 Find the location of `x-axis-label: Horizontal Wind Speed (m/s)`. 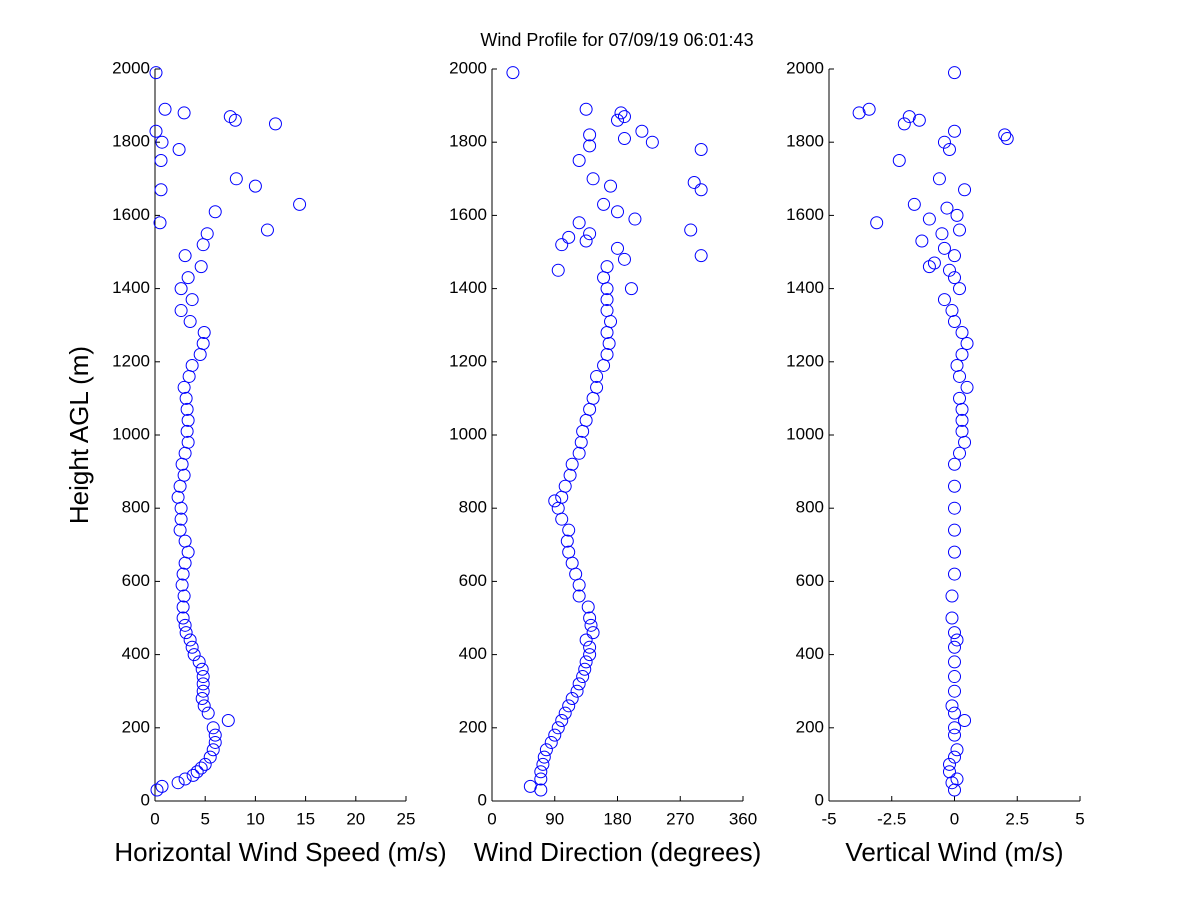

x-axis-label: Horizontal Wind Speed (m/s) is located at coordinates (280, 852).